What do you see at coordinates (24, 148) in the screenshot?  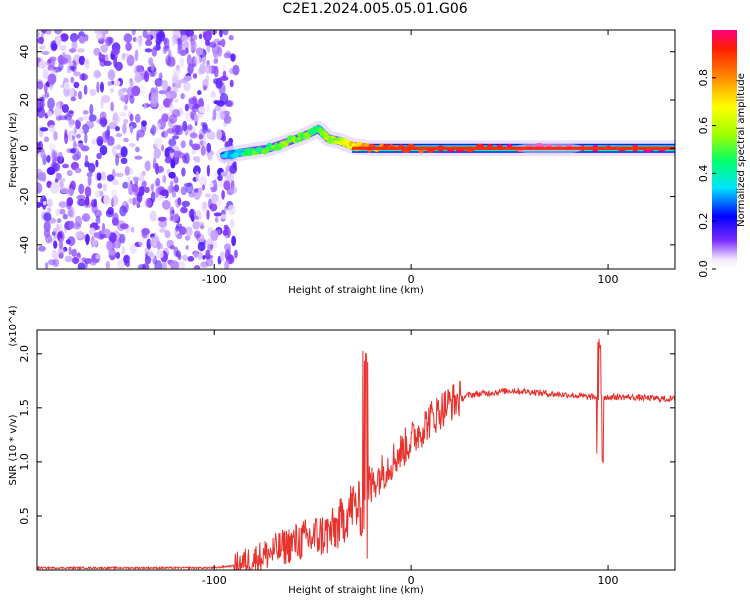 I see `spectrogram-y-tick-label: 0` at bounding box center [24, 148].